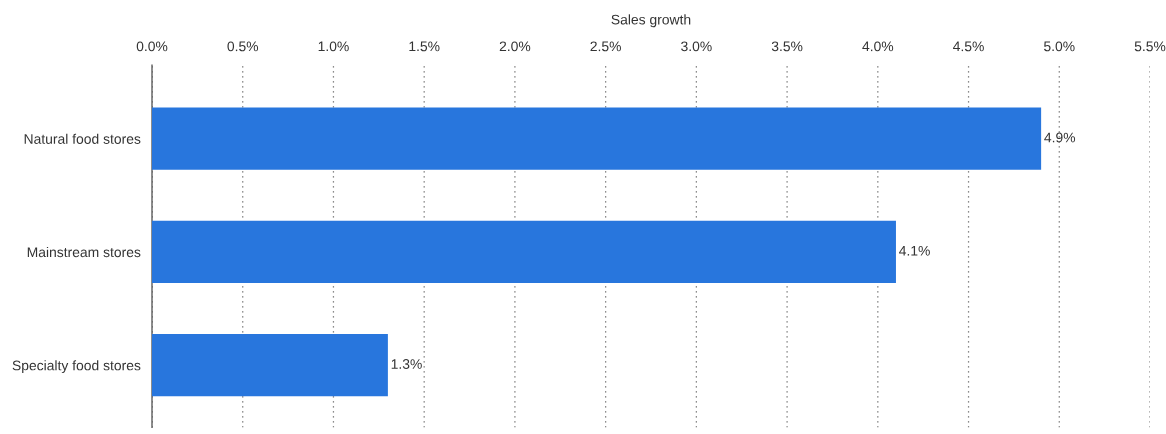 The height and width of the screenshot is (434, 1166). What do you see at coordinates (696, 46) in the screenshot?
I see `x-tick-label: 3.0%` at bounding box center [696, 46].